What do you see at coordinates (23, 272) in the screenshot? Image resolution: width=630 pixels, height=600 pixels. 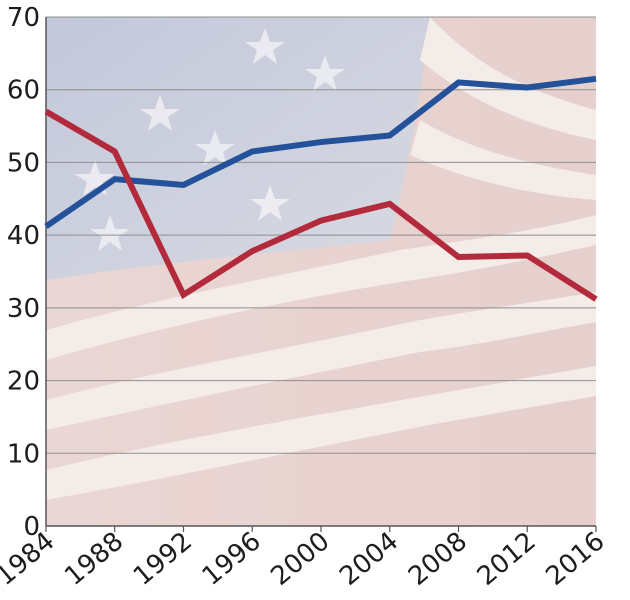 I see `y-axis-ticks: 0 10 20 30 40 50 60 70` at bounding box center [23, 272].